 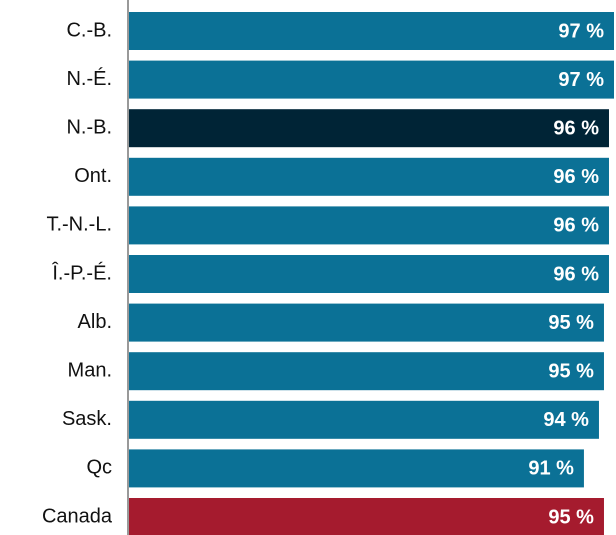 What do you see at coordinates (566, 420) in the screenshot?
I see `value-label: 94 %` at bounding box center [566, 420].